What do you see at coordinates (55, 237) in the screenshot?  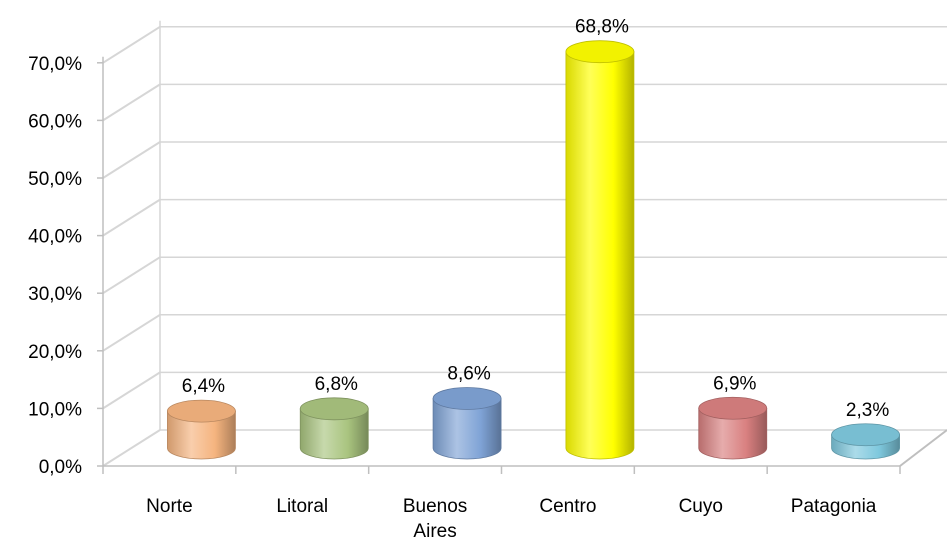 I see `y-tick-label: 40,0%` at bounding box center [55, 237].